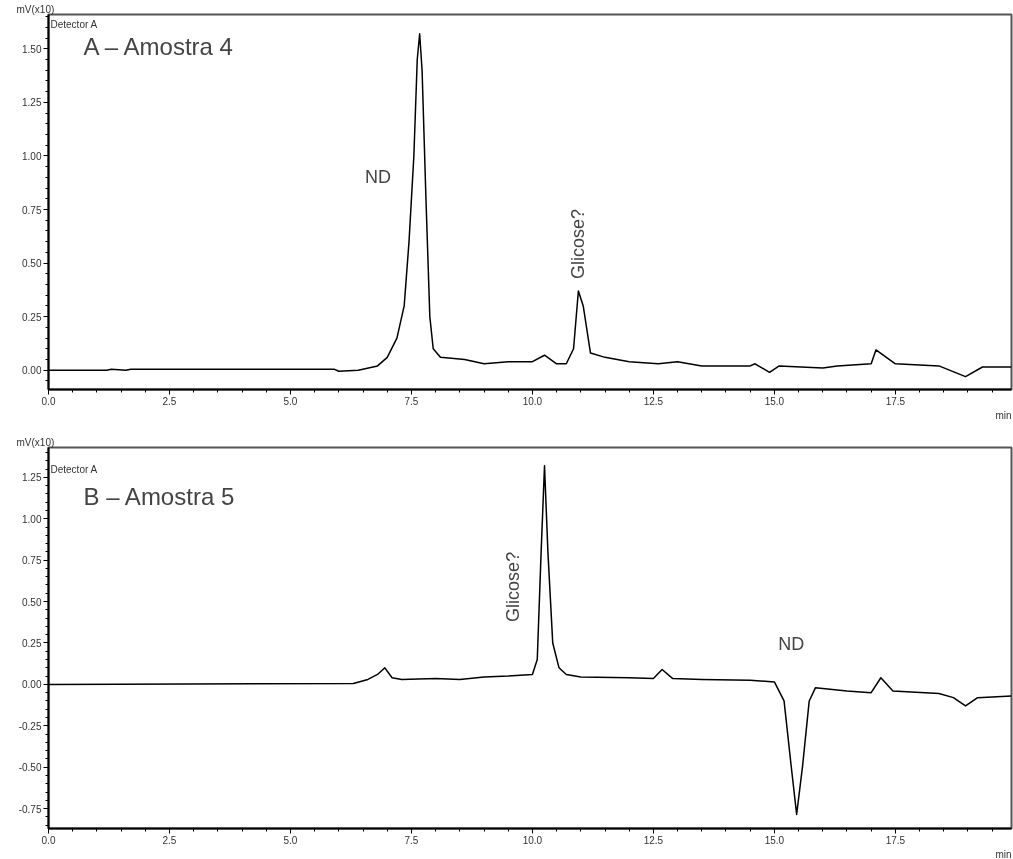  What do you see at coordinates (158, 46) in the screenshot?
I see `text: A – Amostra 4` at bounding box center [158, 46].